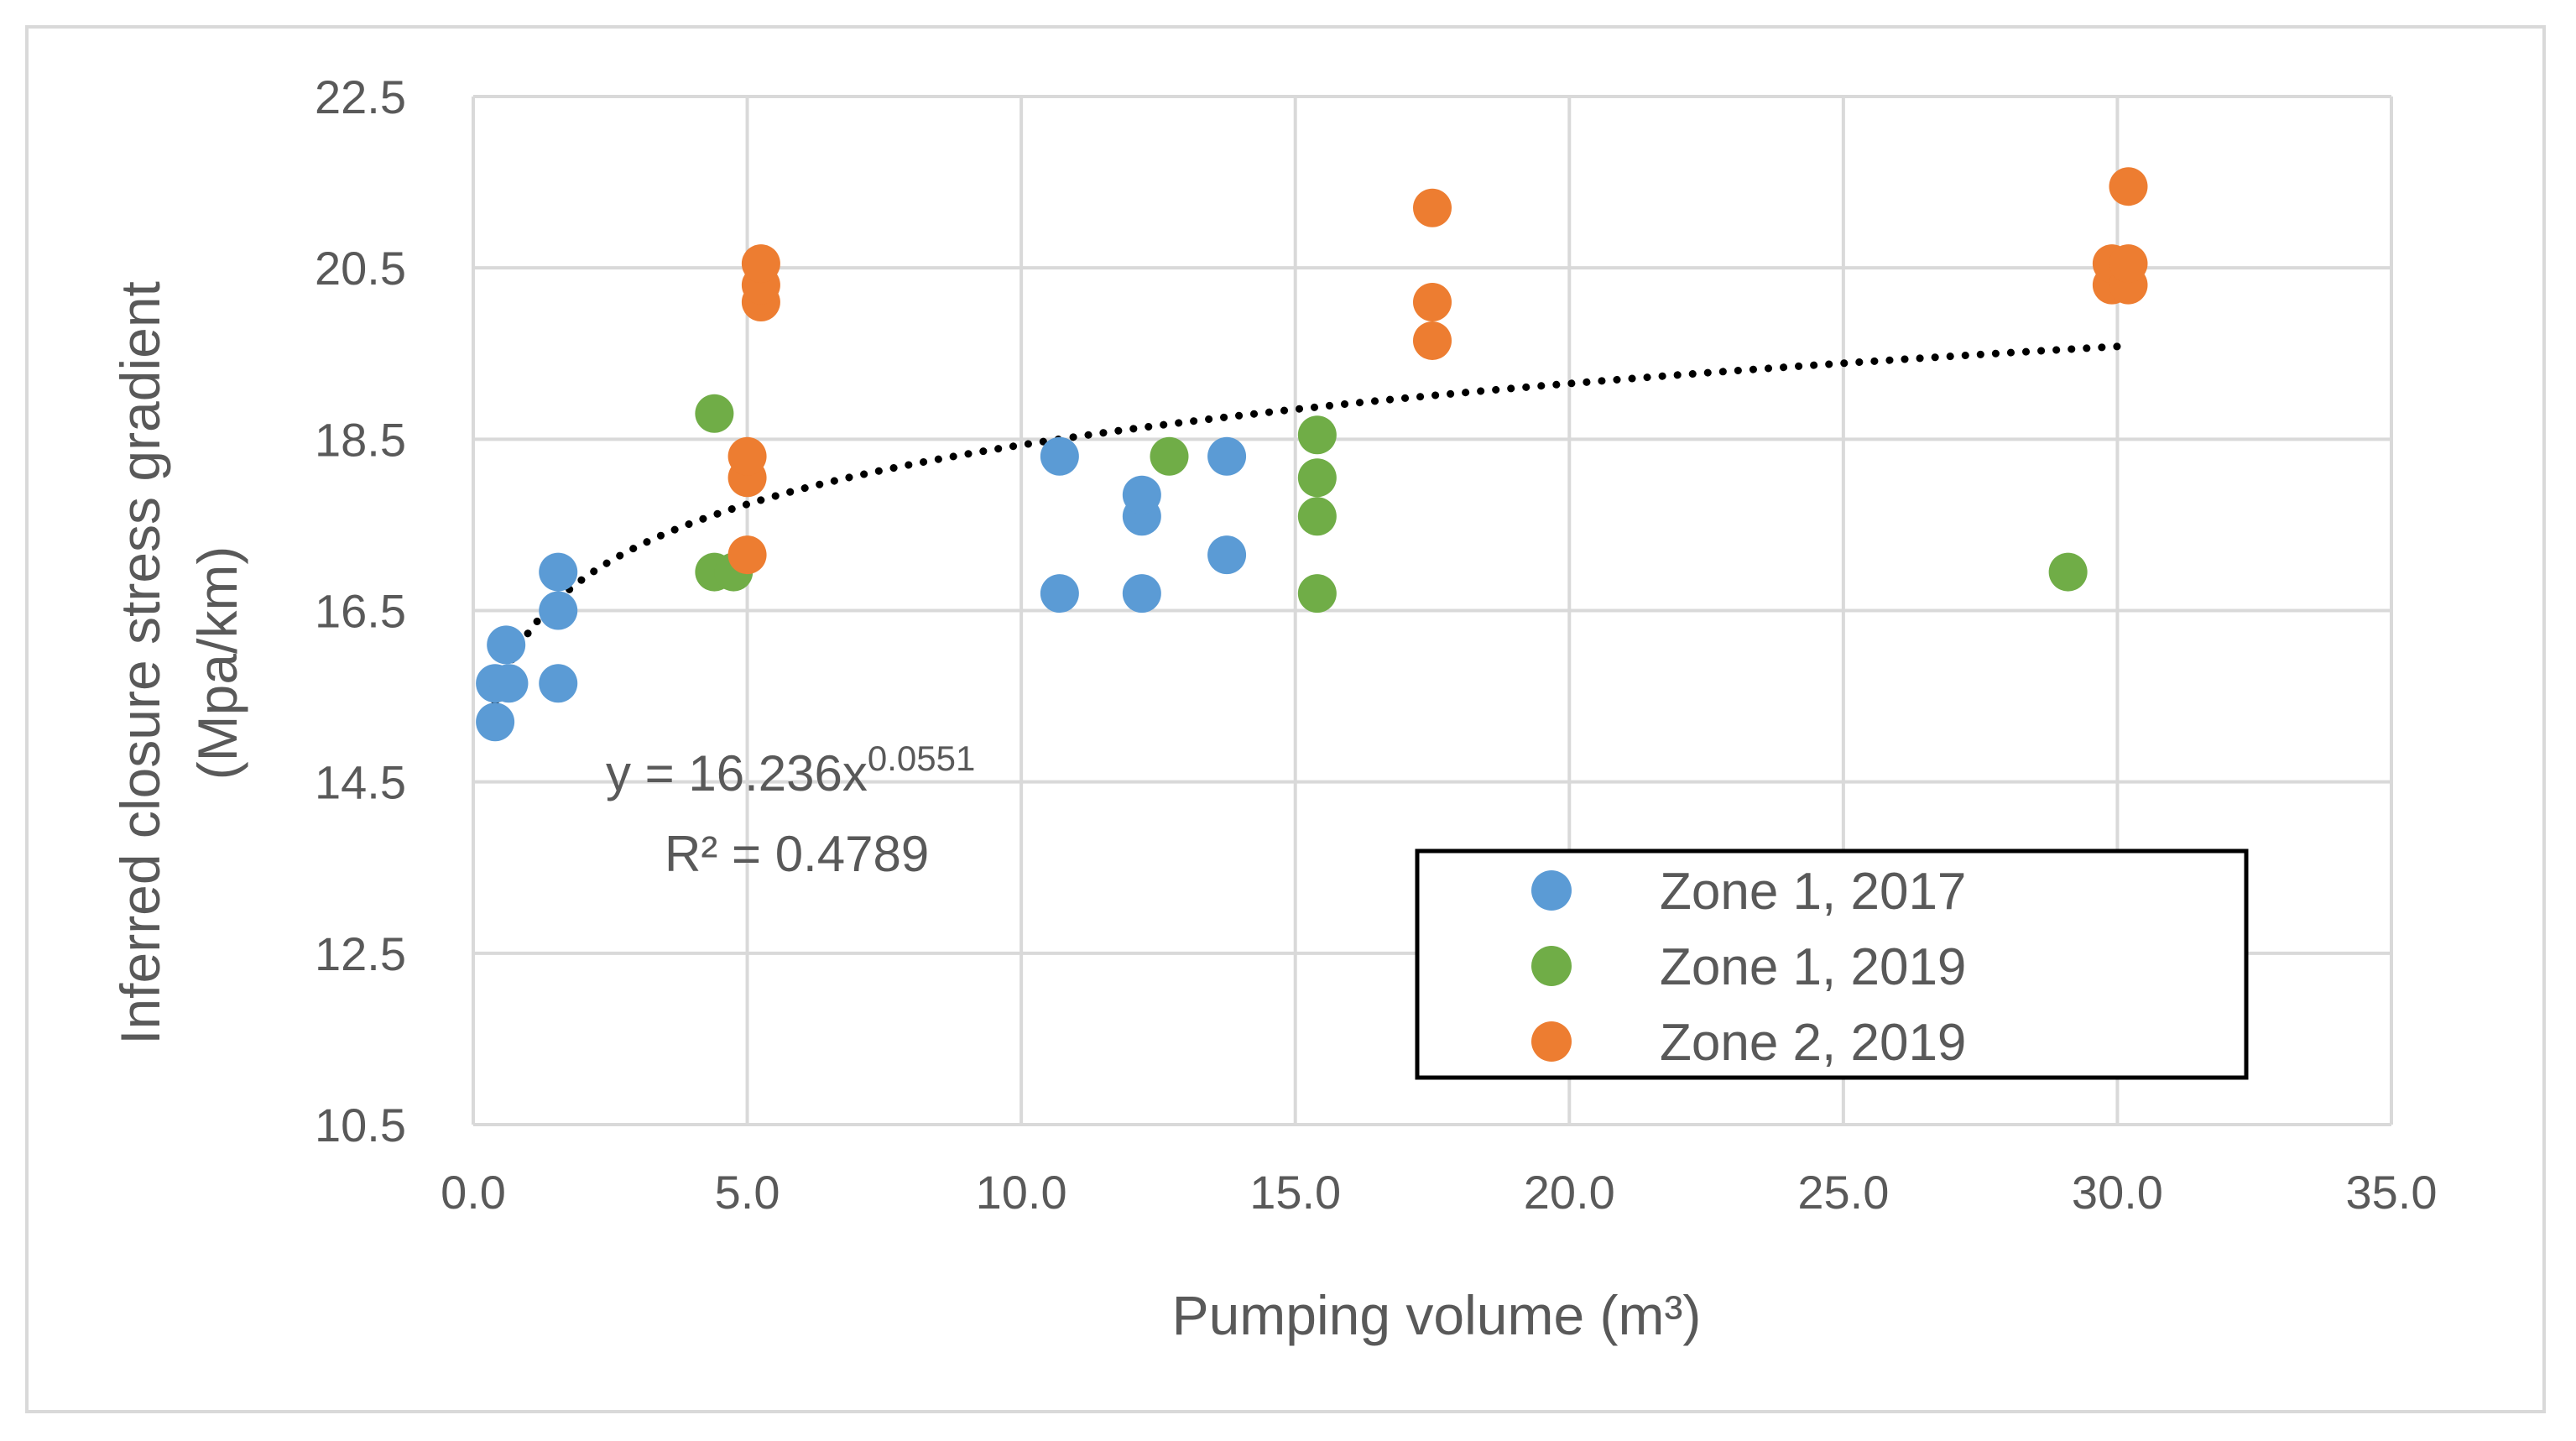 The width and height of the screenshot is (2576, 1441). Describe the element at coordinates (2117, 1193) in the screenshot. I see `x-tick-label: 30.0` at that location.